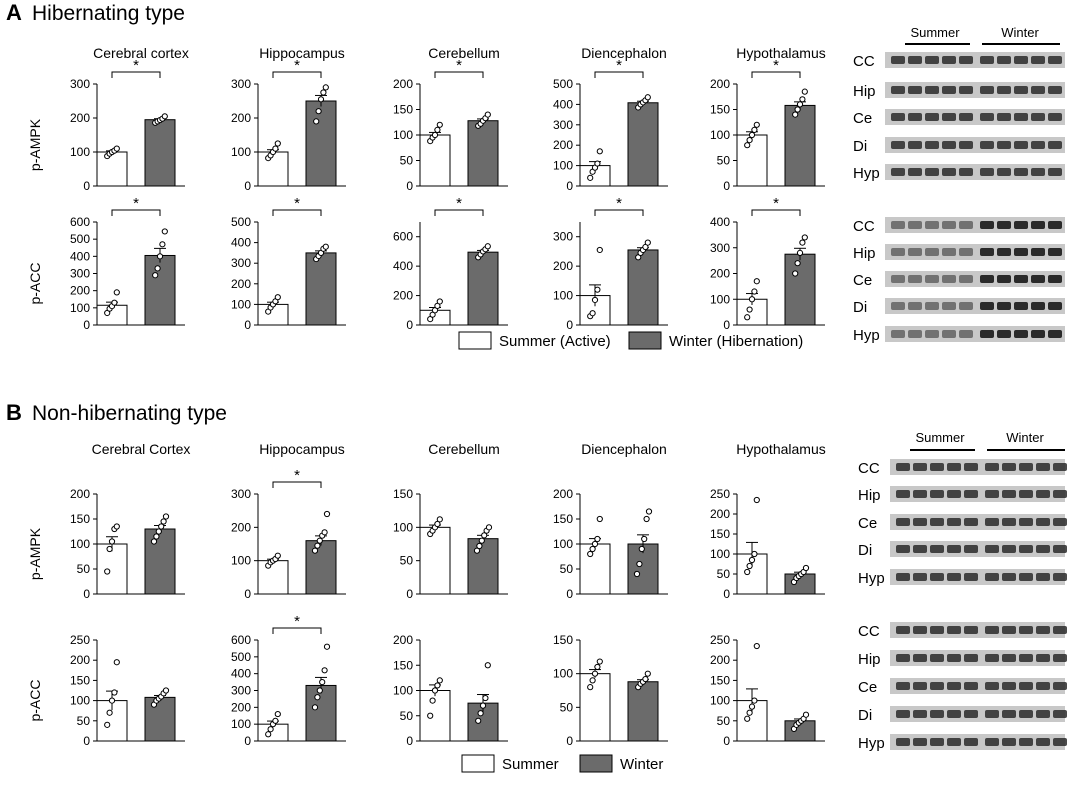  Describe the element at coordinates (84, 721) in the screenshot. I see `y-tick-label: 50` at that location.